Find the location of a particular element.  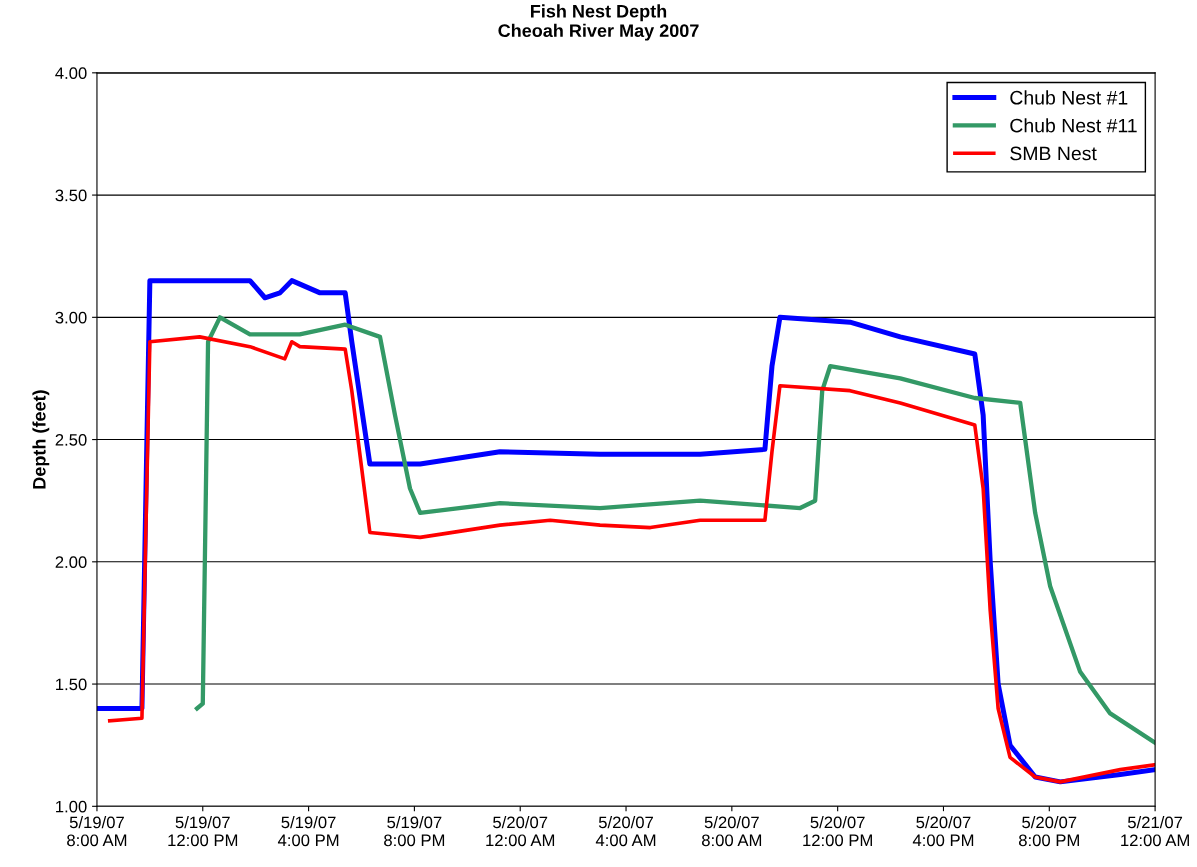

y-axis-title: Depth (feet) is located at coordinates (41, 439).